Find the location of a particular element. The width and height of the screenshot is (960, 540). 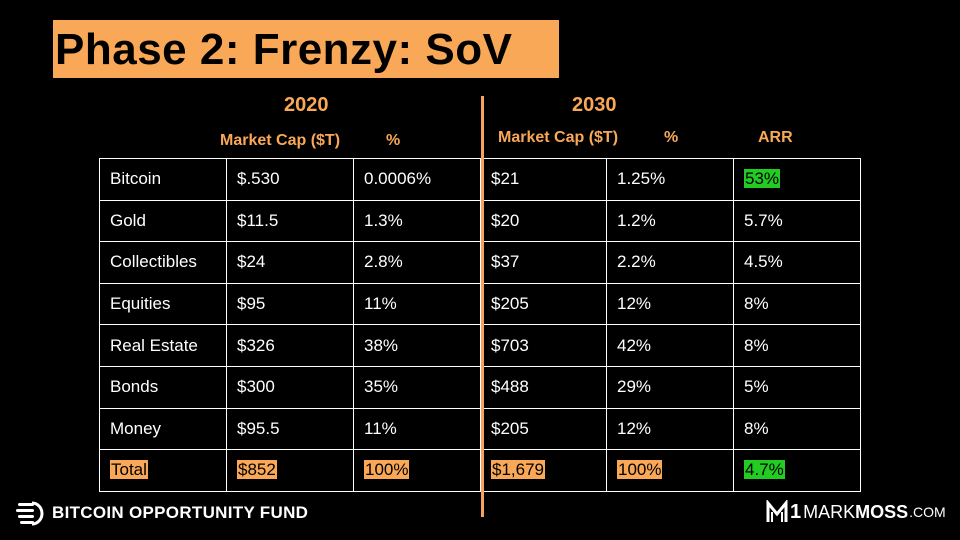

table-cell: $852 is located at coordinates (290, 470).